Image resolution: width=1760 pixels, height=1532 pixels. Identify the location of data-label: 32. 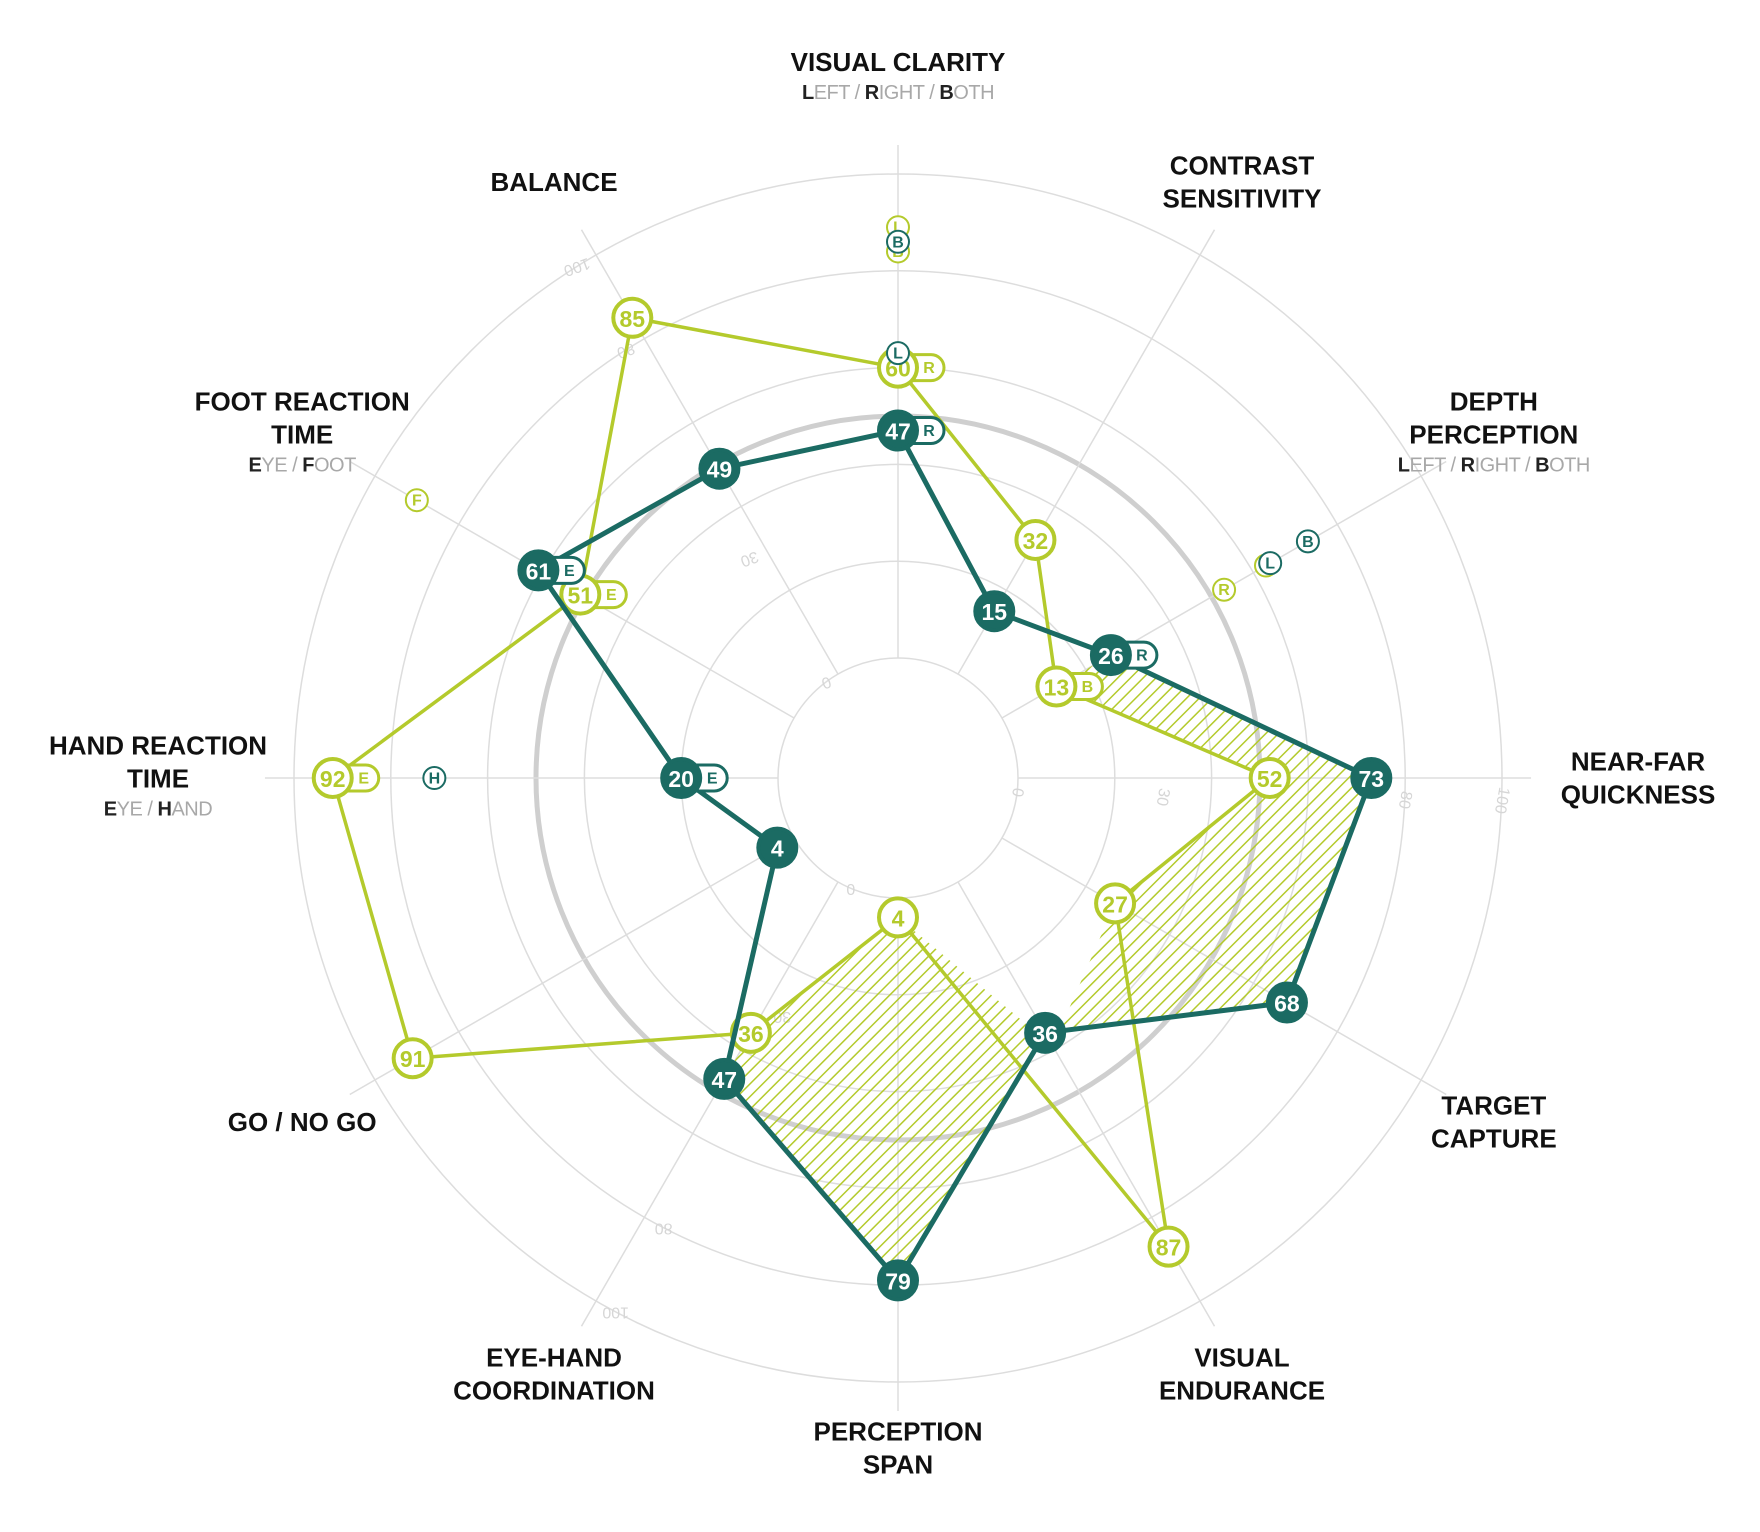
(1036, 541).